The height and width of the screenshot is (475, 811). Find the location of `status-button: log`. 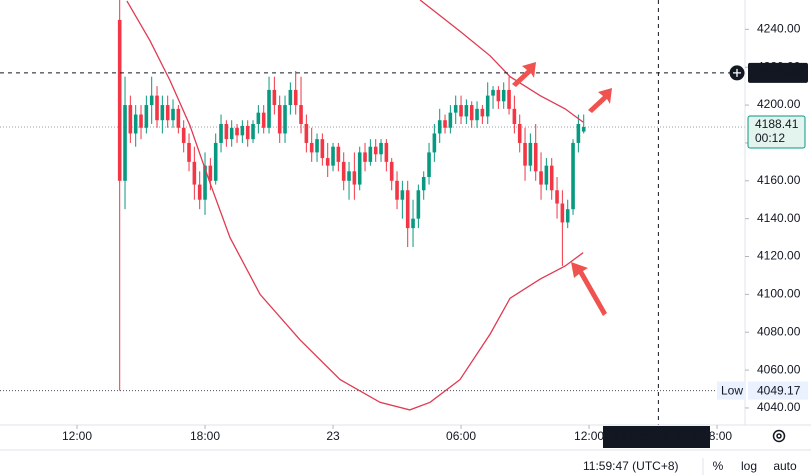

status-button: log is located at coordinates (749, 466).